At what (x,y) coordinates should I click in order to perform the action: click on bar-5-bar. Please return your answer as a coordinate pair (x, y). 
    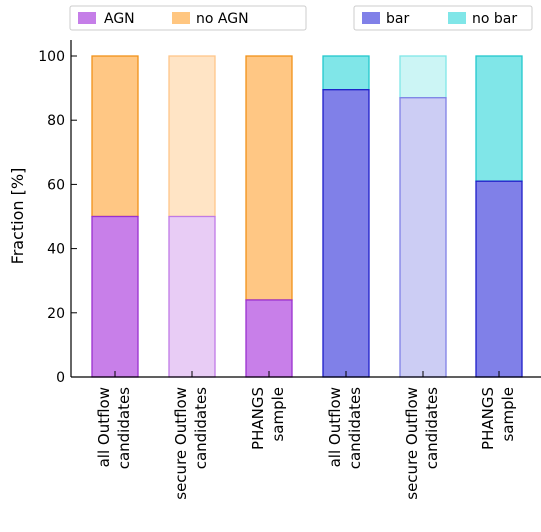
    Looking at the image, I should click on (499, 279).